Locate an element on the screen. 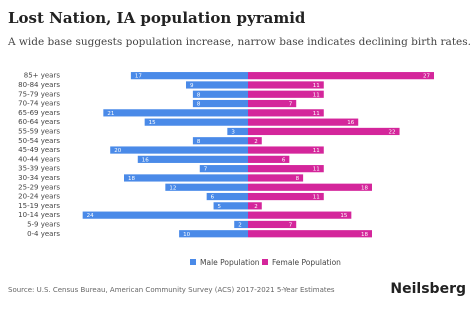 Image resolution: width=474 pixels, height=316 pixels. value-label: 9 is located at coordinates (192, 86).